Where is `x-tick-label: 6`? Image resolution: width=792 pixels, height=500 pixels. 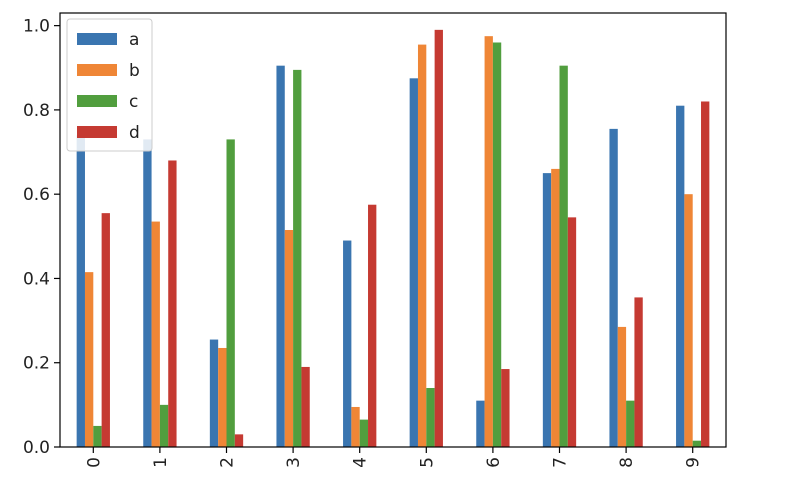 x-tick-label: 6 is located at coordinates (494, 462).